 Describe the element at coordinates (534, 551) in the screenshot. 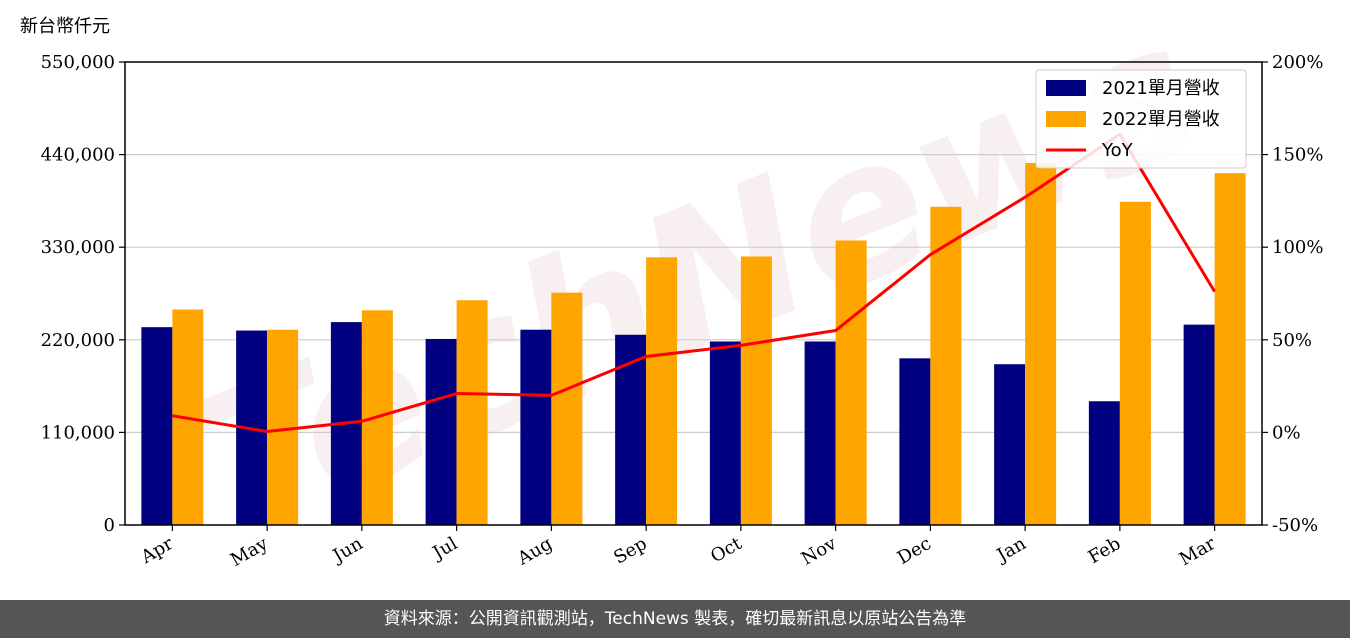

I see `x-tick-label-aug: Aug` at that location.